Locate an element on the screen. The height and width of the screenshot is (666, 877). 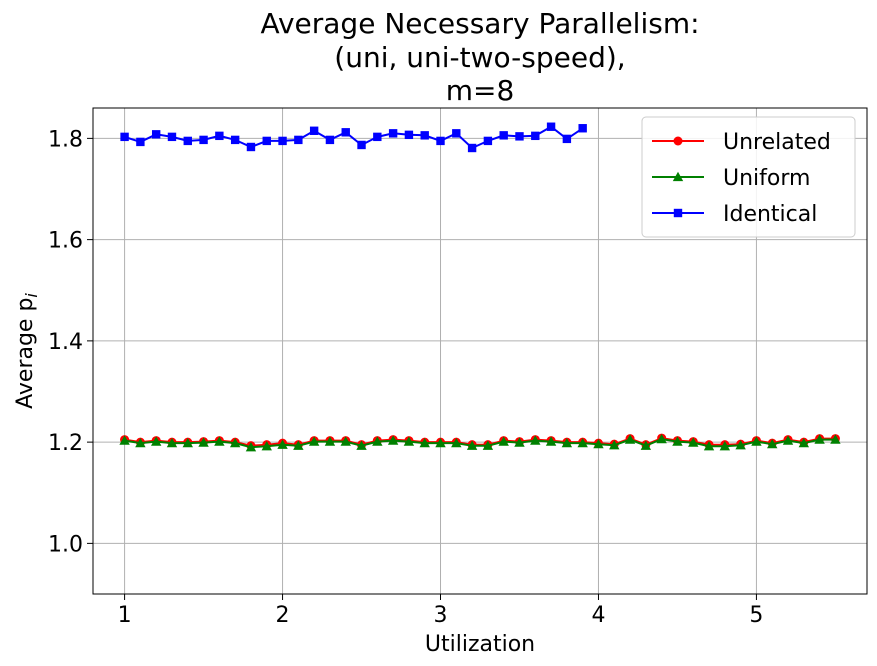
y-tick-label: 1.0 is located at coordinates (65, 544).